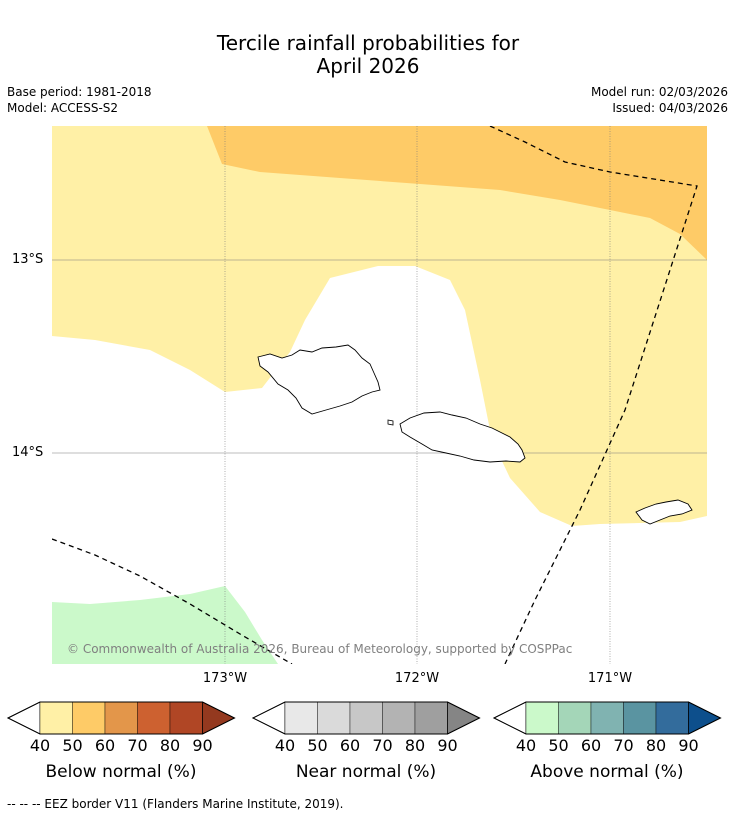 The image size is (736, 816). I want to click on below-normal-colorbar-over-triangle, so click(219, 718).